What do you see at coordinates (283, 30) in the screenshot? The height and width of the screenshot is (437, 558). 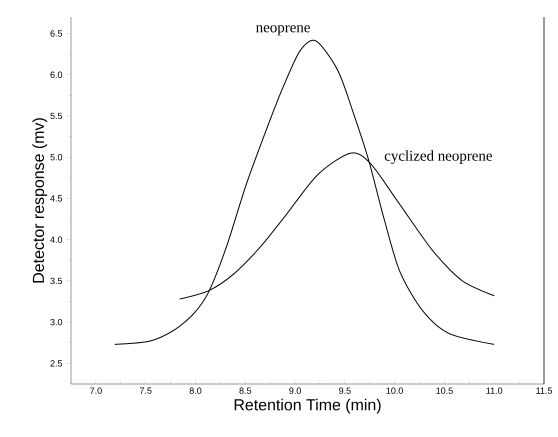 I see `series-label: neoprene` at bounding box center [283, 30].